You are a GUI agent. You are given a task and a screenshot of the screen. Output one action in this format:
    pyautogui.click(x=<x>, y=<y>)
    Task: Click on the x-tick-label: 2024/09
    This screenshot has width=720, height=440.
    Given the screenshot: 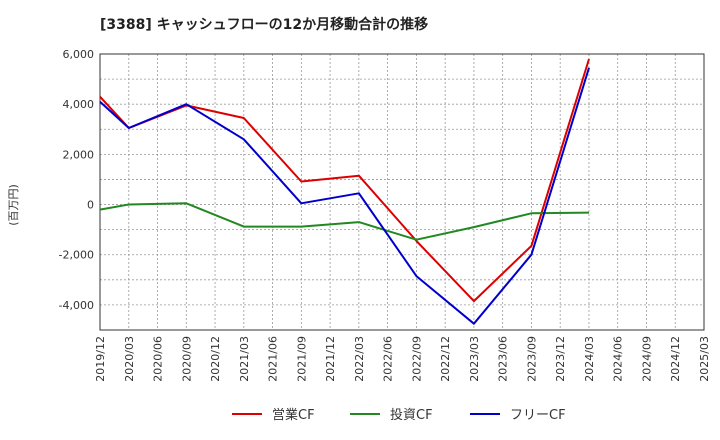 What is the action you would take?
    pyautogui.click(x=646, y=359)
    